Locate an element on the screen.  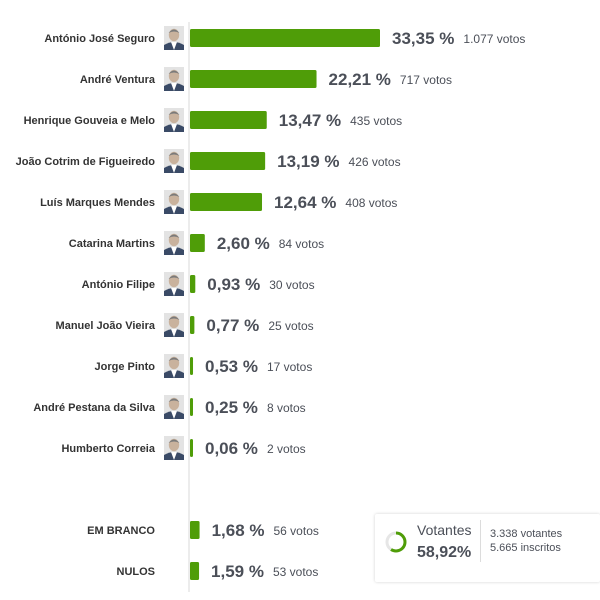
candidate-name: André Pestana da Silva is located at coordinates (94, 408).